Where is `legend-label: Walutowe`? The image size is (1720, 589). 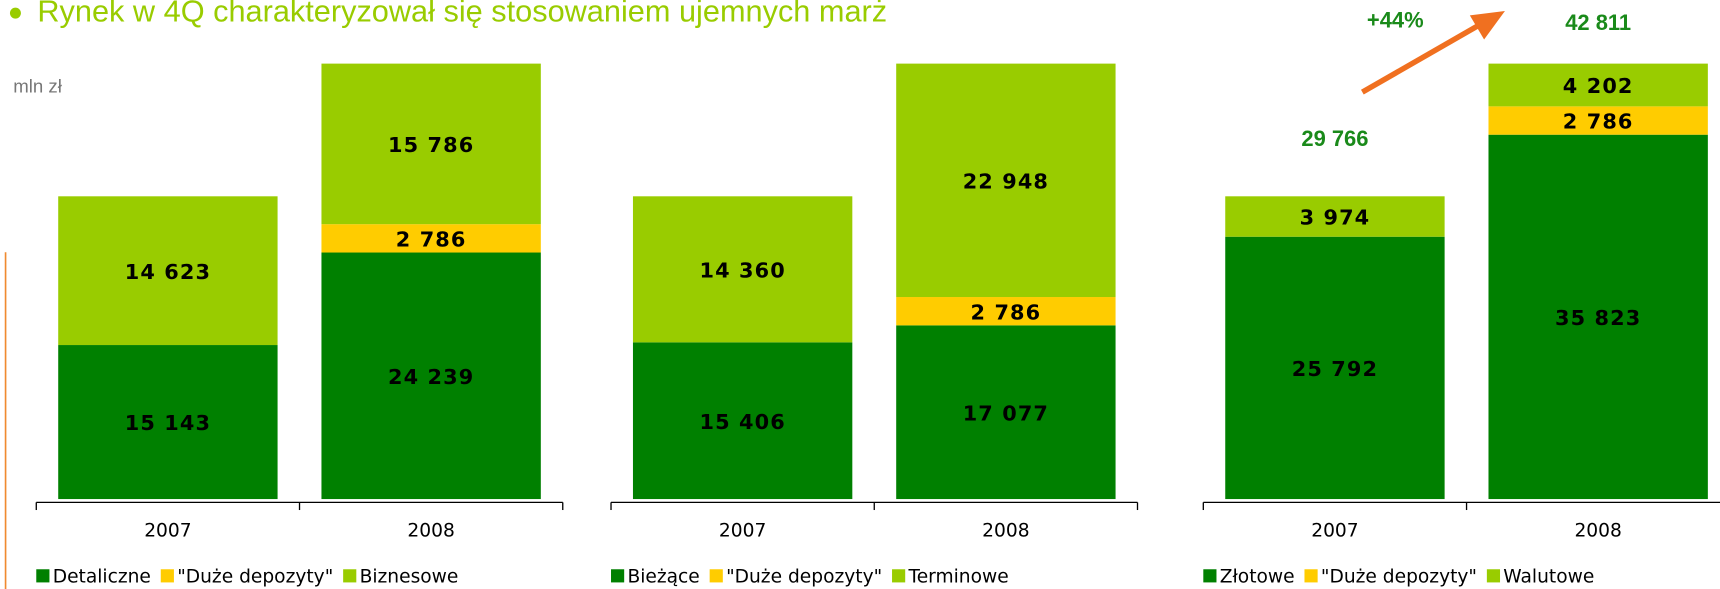
legend-label: Walutowe is located at coordinates (1548, 576).